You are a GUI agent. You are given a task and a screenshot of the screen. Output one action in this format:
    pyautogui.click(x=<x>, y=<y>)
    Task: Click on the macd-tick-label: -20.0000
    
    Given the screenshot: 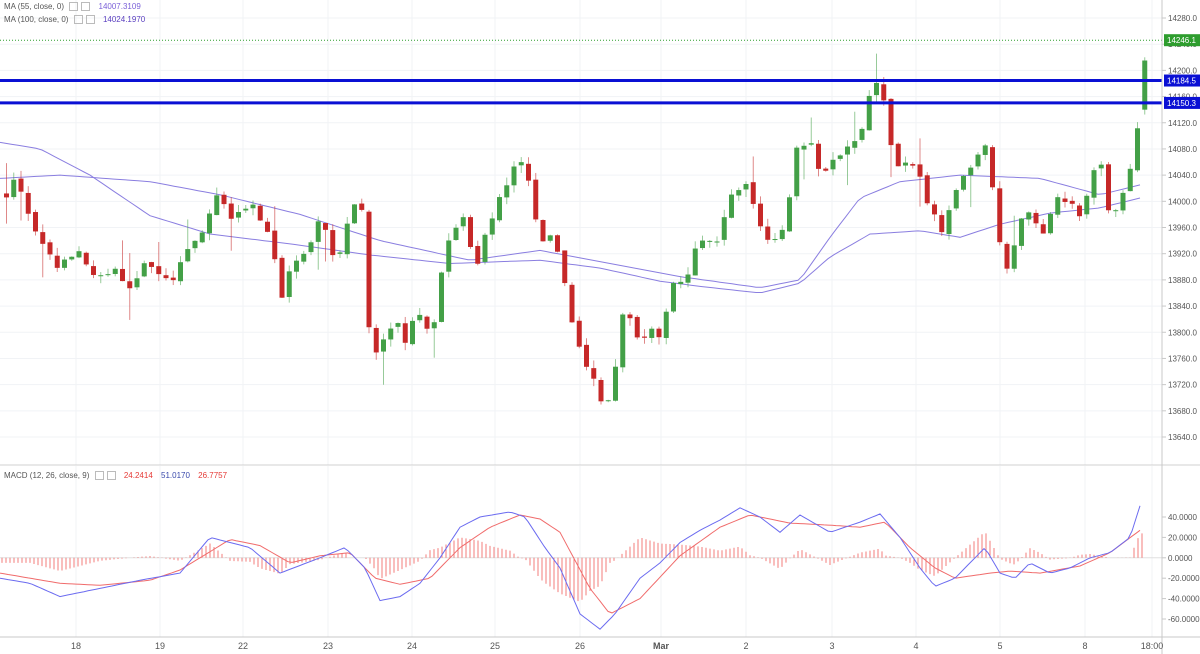 What is the action you would take?
    pyautogui.click(x=1184, y=578)
    